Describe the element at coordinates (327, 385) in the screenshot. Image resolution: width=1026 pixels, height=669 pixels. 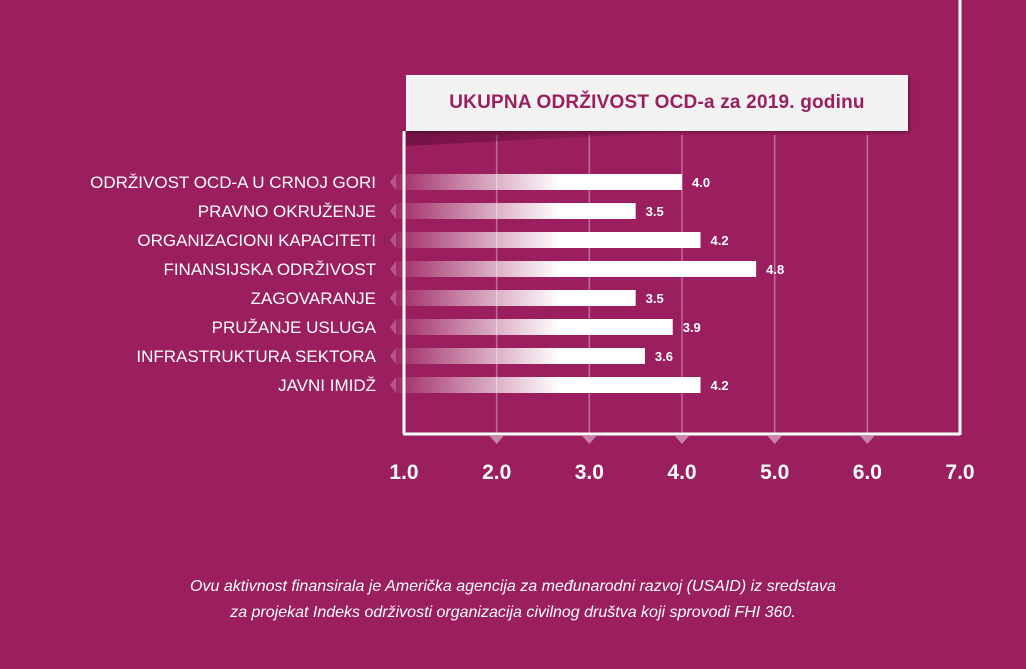
I see `category-label: JAVNI IMIDŽ` at that location.